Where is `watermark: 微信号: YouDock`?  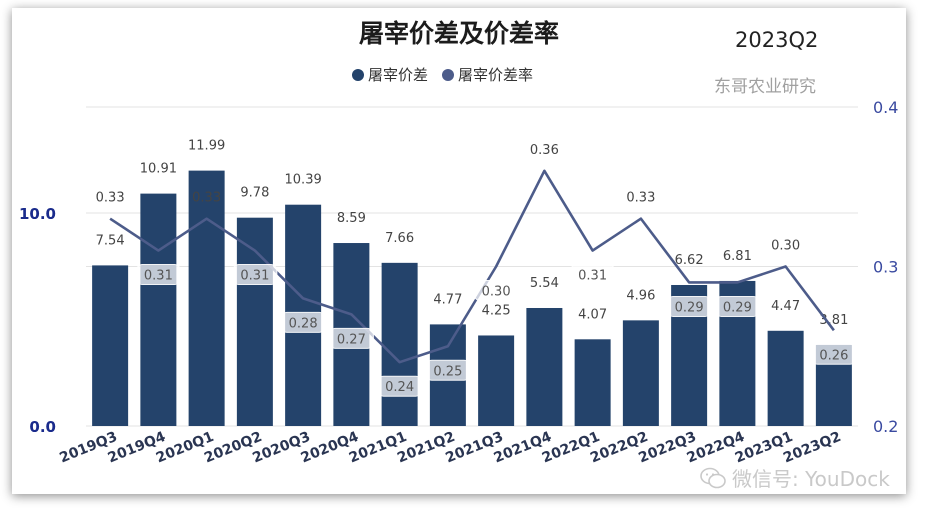
watermark: 微信号: YouDock is located at coordinates (795, 477).